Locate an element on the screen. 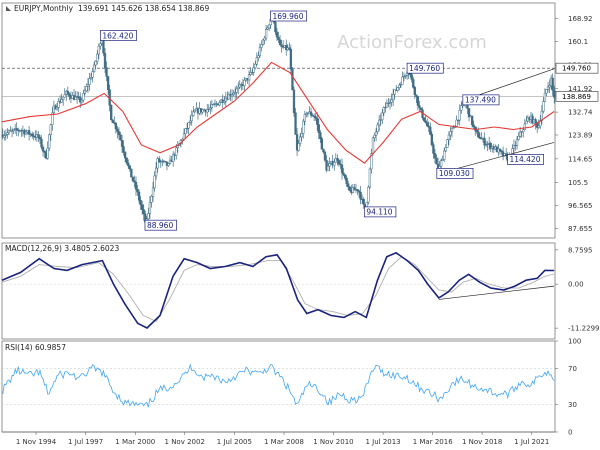 Image resolution: width=600 pixels, height=450 pixels. price-y-tick-label: 87.655 is located at coordinates (580, 229).